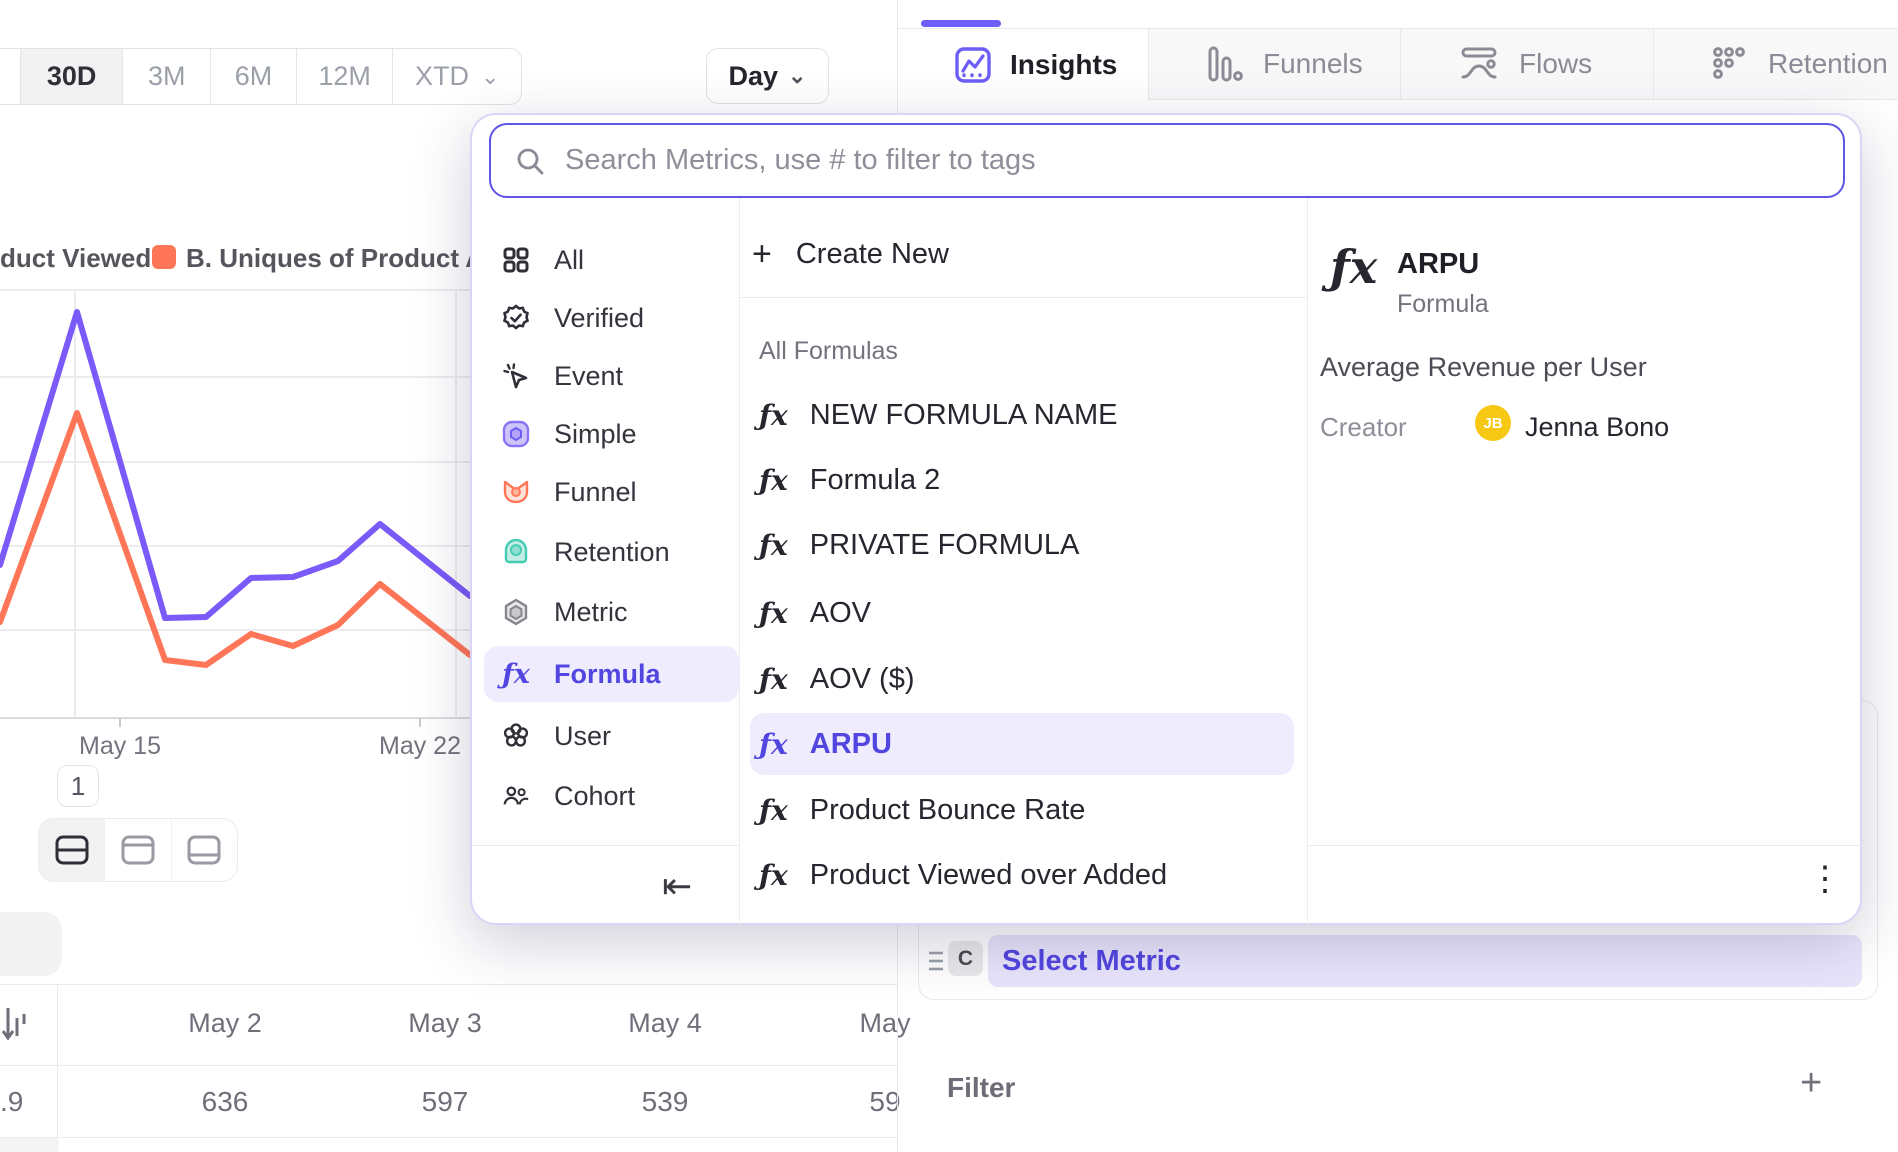 The height and width of the screenshot is (1152, 1898). I want to click on tab-label: Insights, so click(1064, 64).